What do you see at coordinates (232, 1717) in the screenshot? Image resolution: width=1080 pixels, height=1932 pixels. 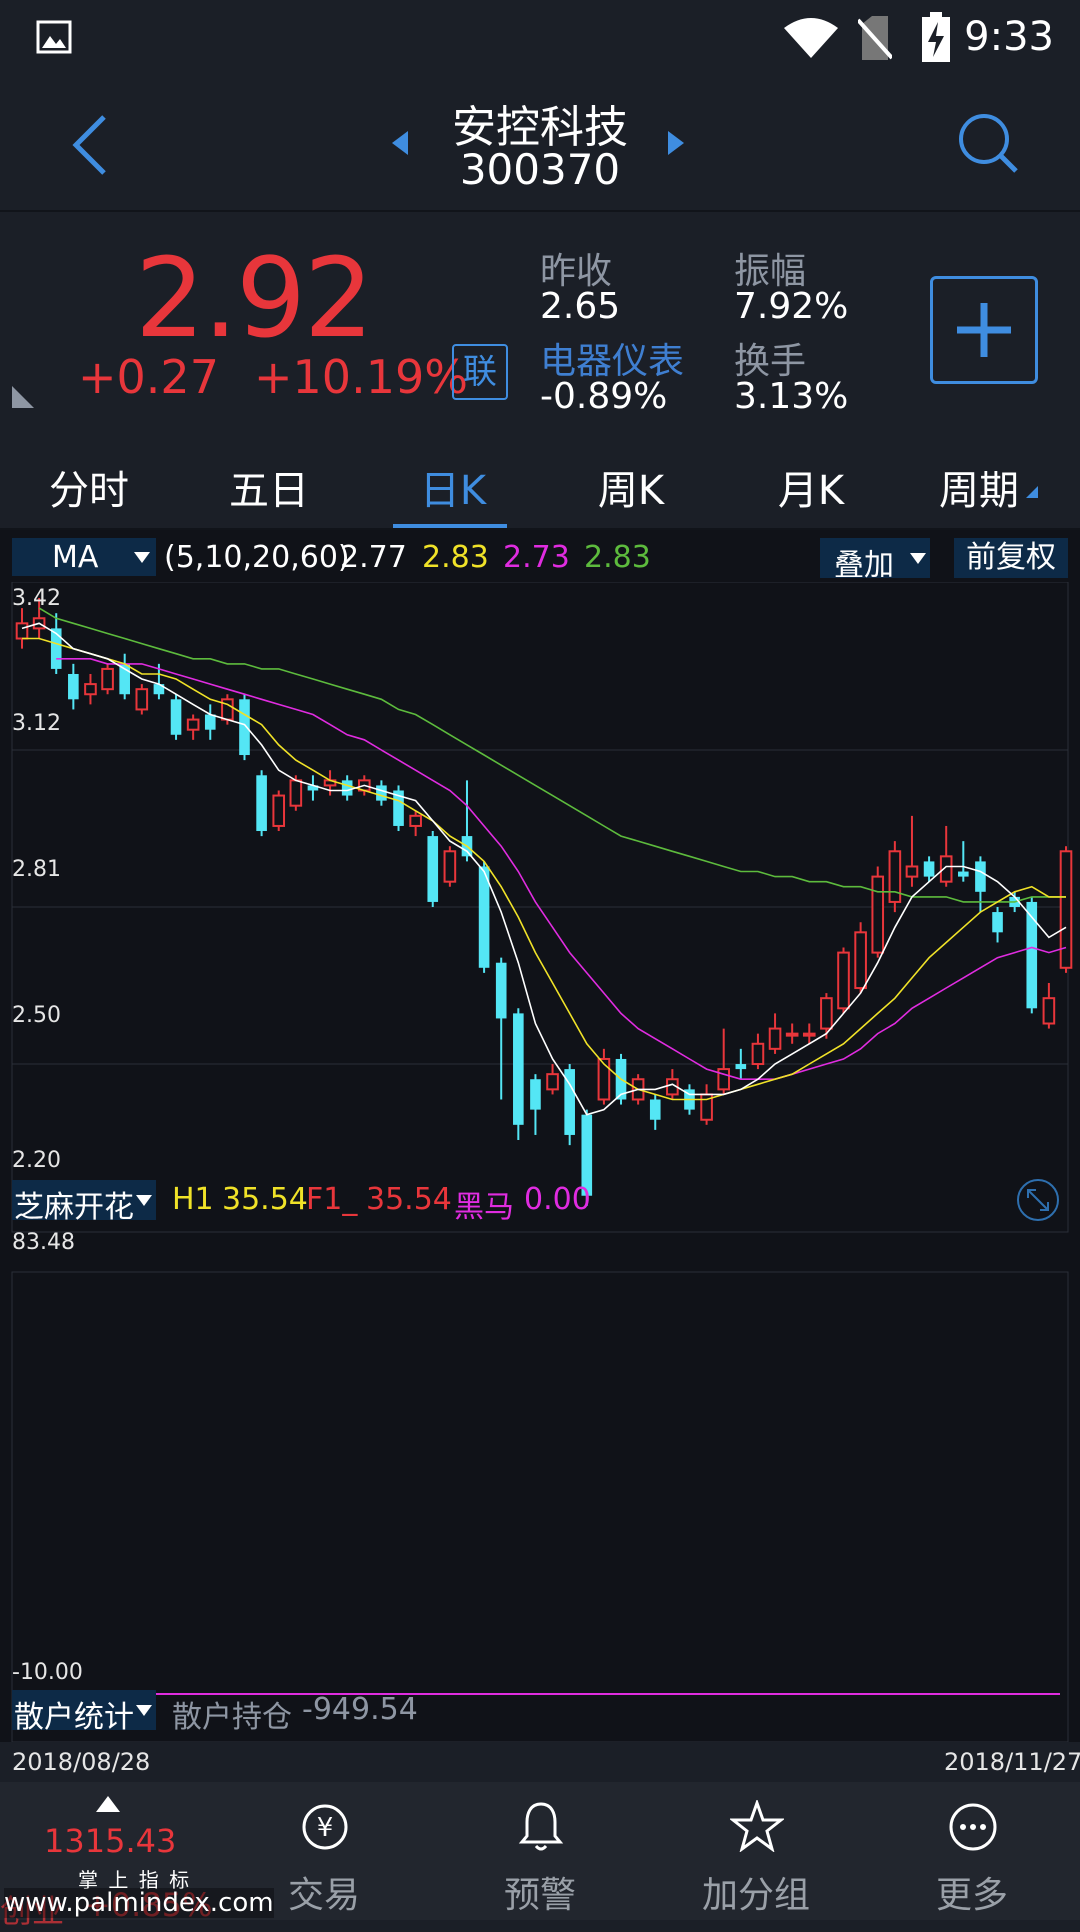 I see `retail-label: 散户持仓` at bounding box center [232, 1717].